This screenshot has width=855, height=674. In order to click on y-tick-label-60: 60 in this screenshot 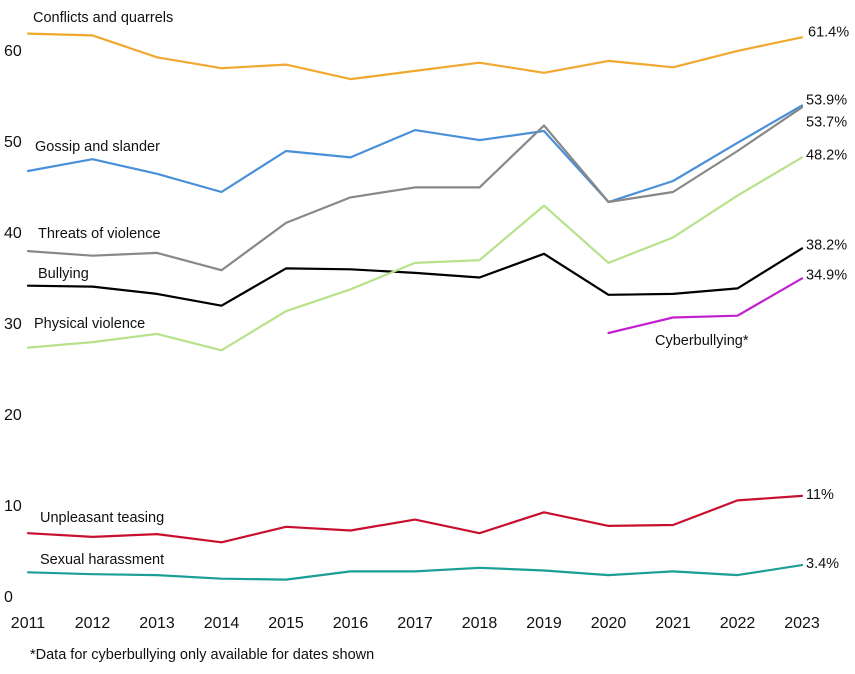, I will do `click(13, 51)`.